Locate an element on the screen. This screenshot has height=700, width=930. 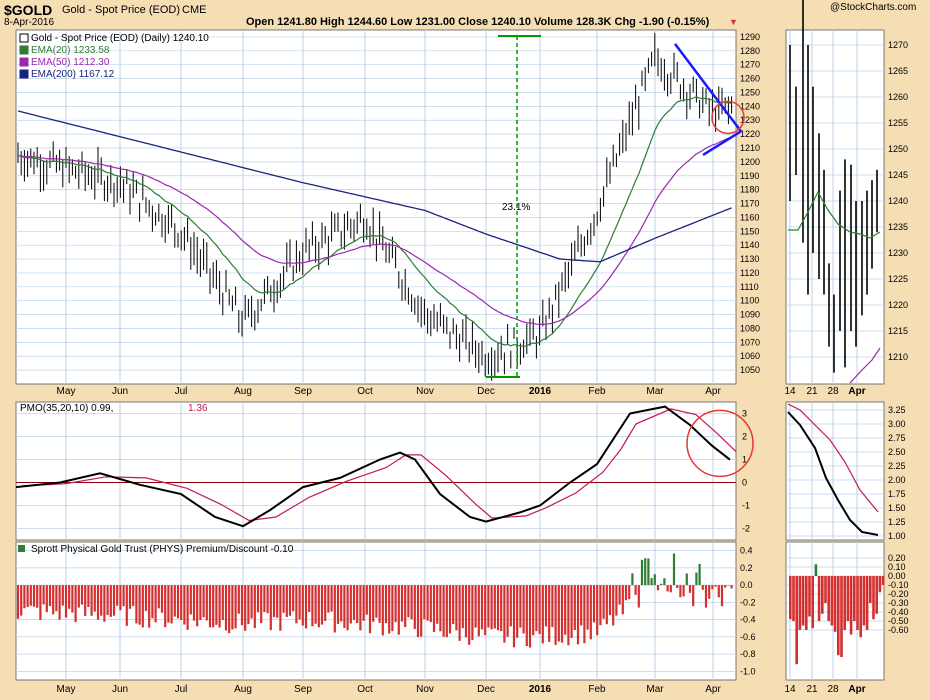
x-tick-label: 2016 is located at coordinates (540, 391).